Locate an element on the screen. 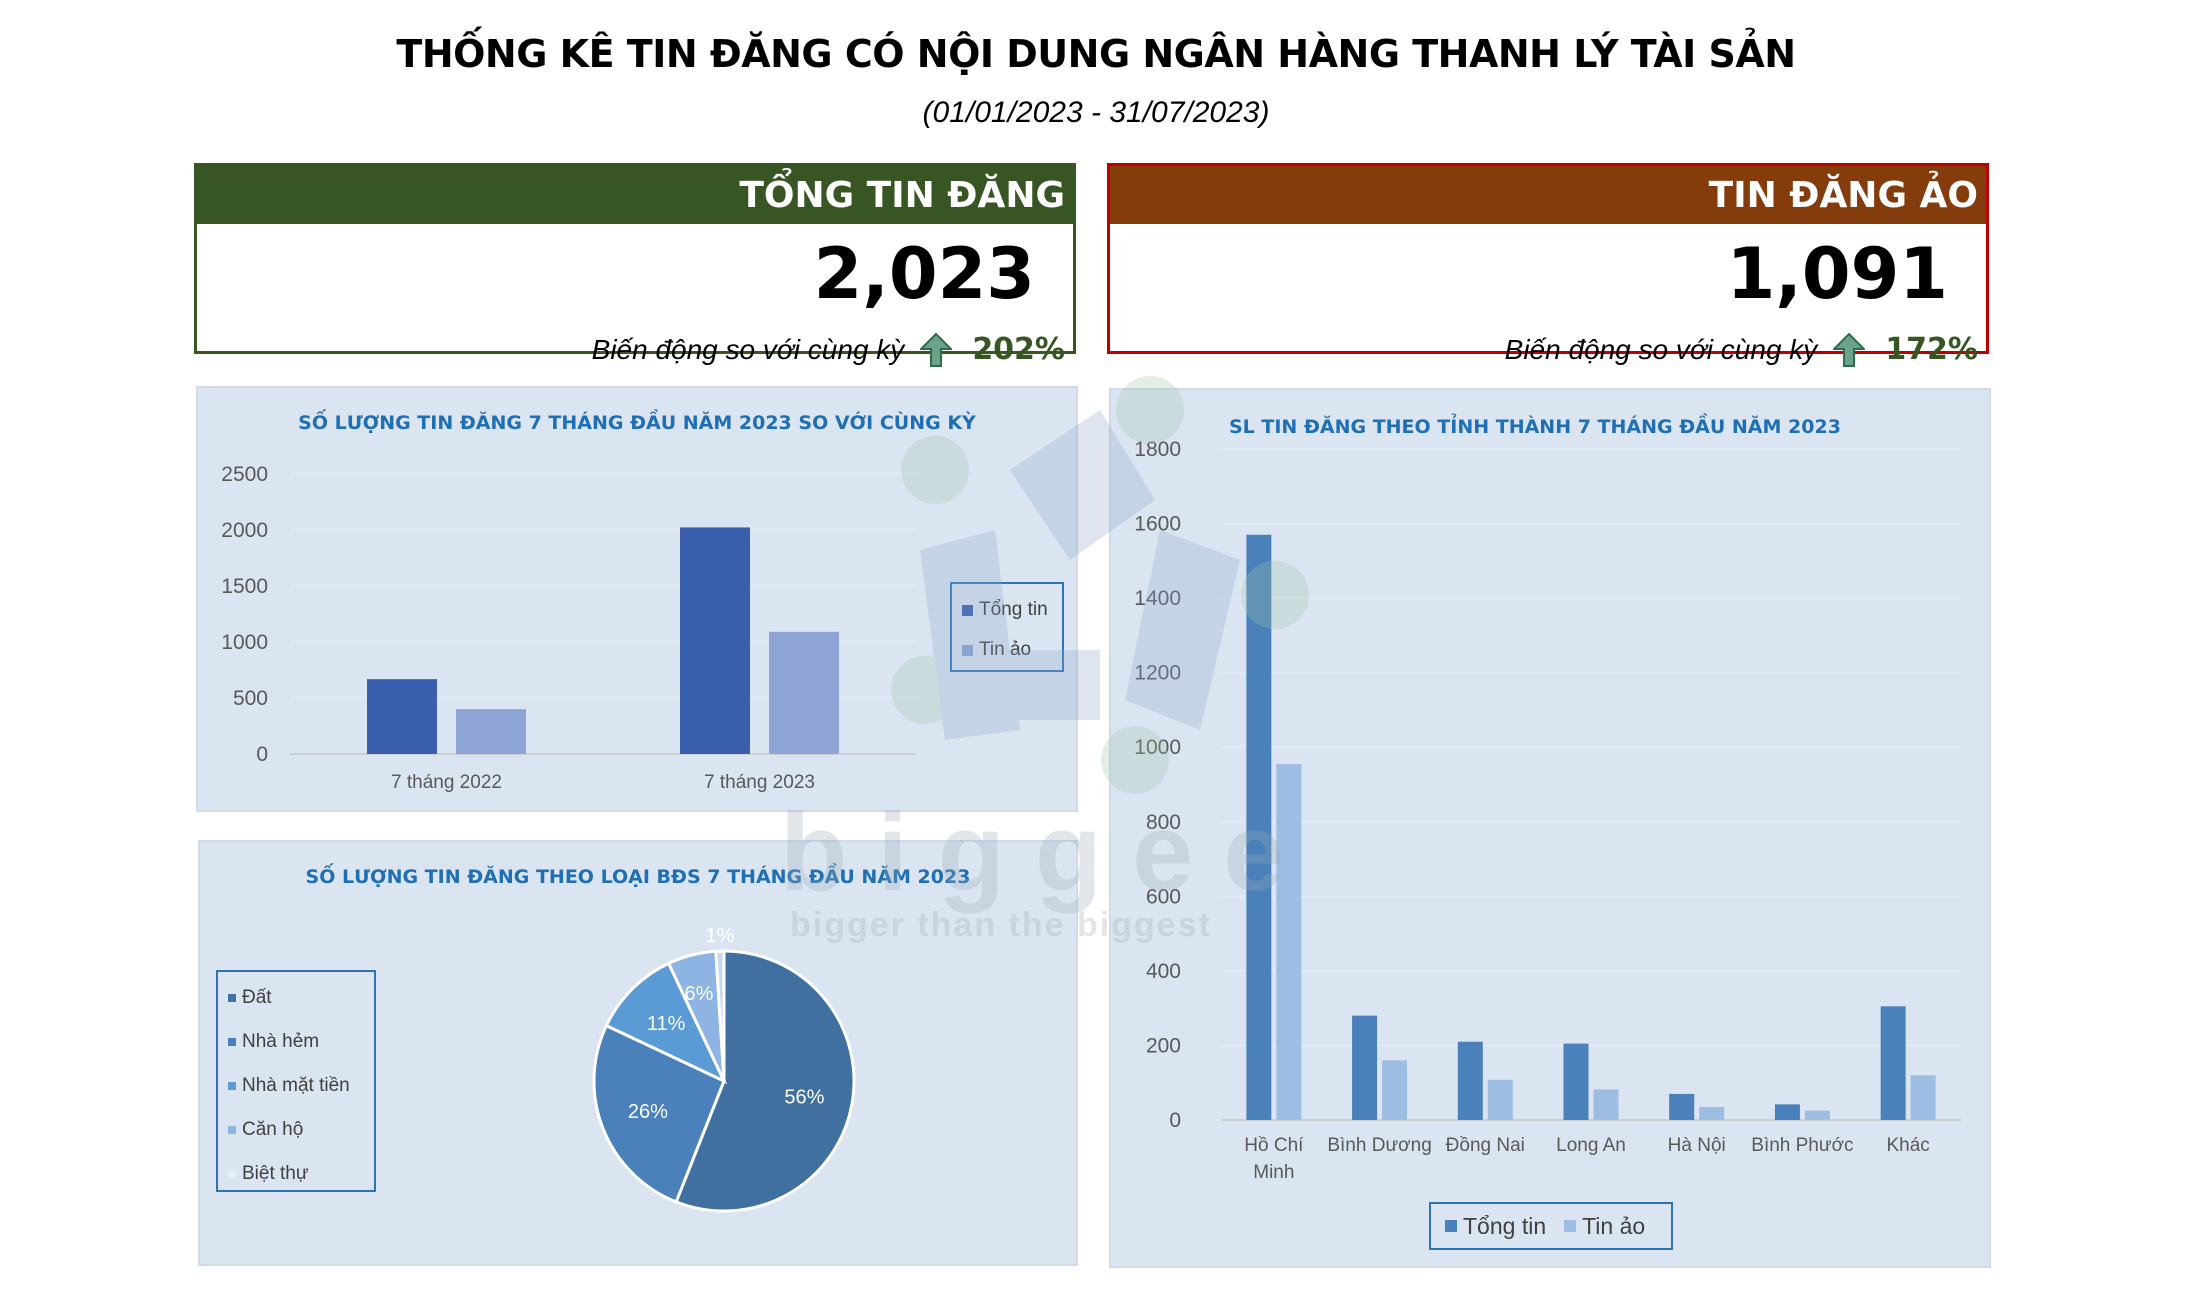 The height and width of the screenshot is (1314, 2192). legend-label: Biệt thự is located at coordinates (275, 1173).